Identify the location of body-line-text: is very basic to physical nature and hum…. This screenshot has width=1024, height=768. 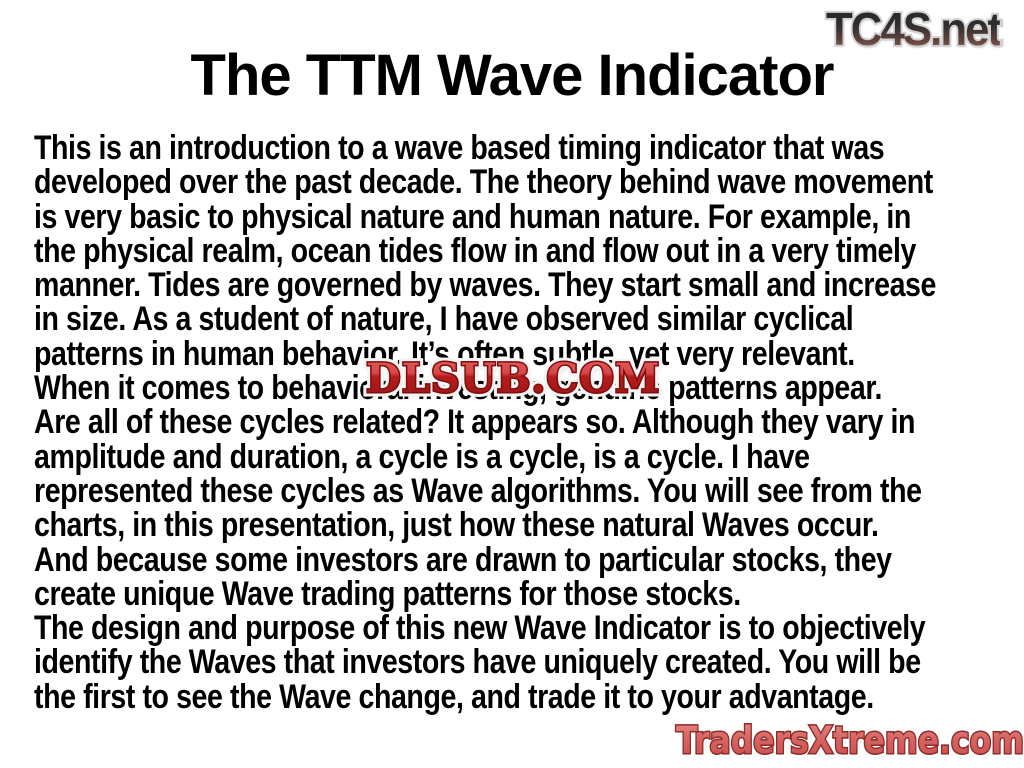
(472, 216).